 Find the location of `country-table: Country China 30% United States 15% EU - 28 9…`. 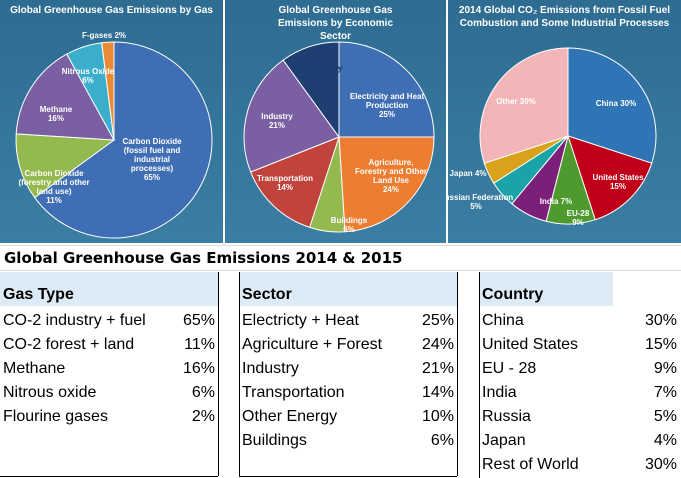

country-table: Country China 30% United States 15% EU - 28 9… is located at coordinates (580, 375).